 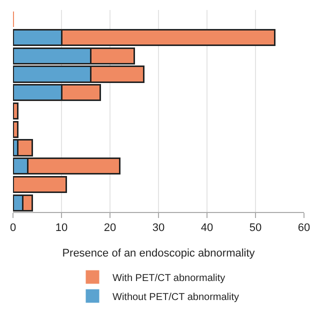 What do you see at coordinates (304, 228) in the screenshot?
I see `x-tick-label: 60` at bounding box center [304, 228].